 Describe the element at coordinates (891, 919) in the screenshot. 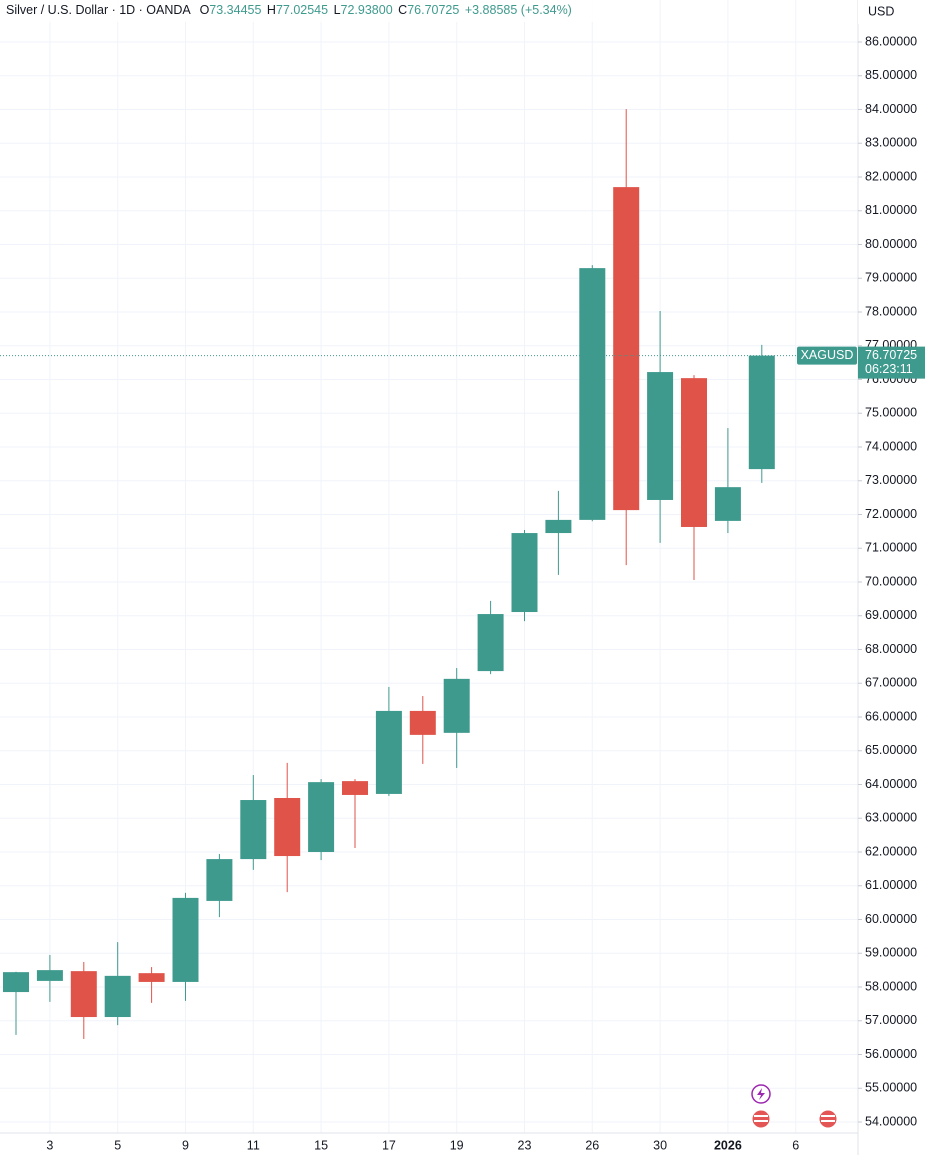

I see `y-tick-label: 60.00000` at that location.